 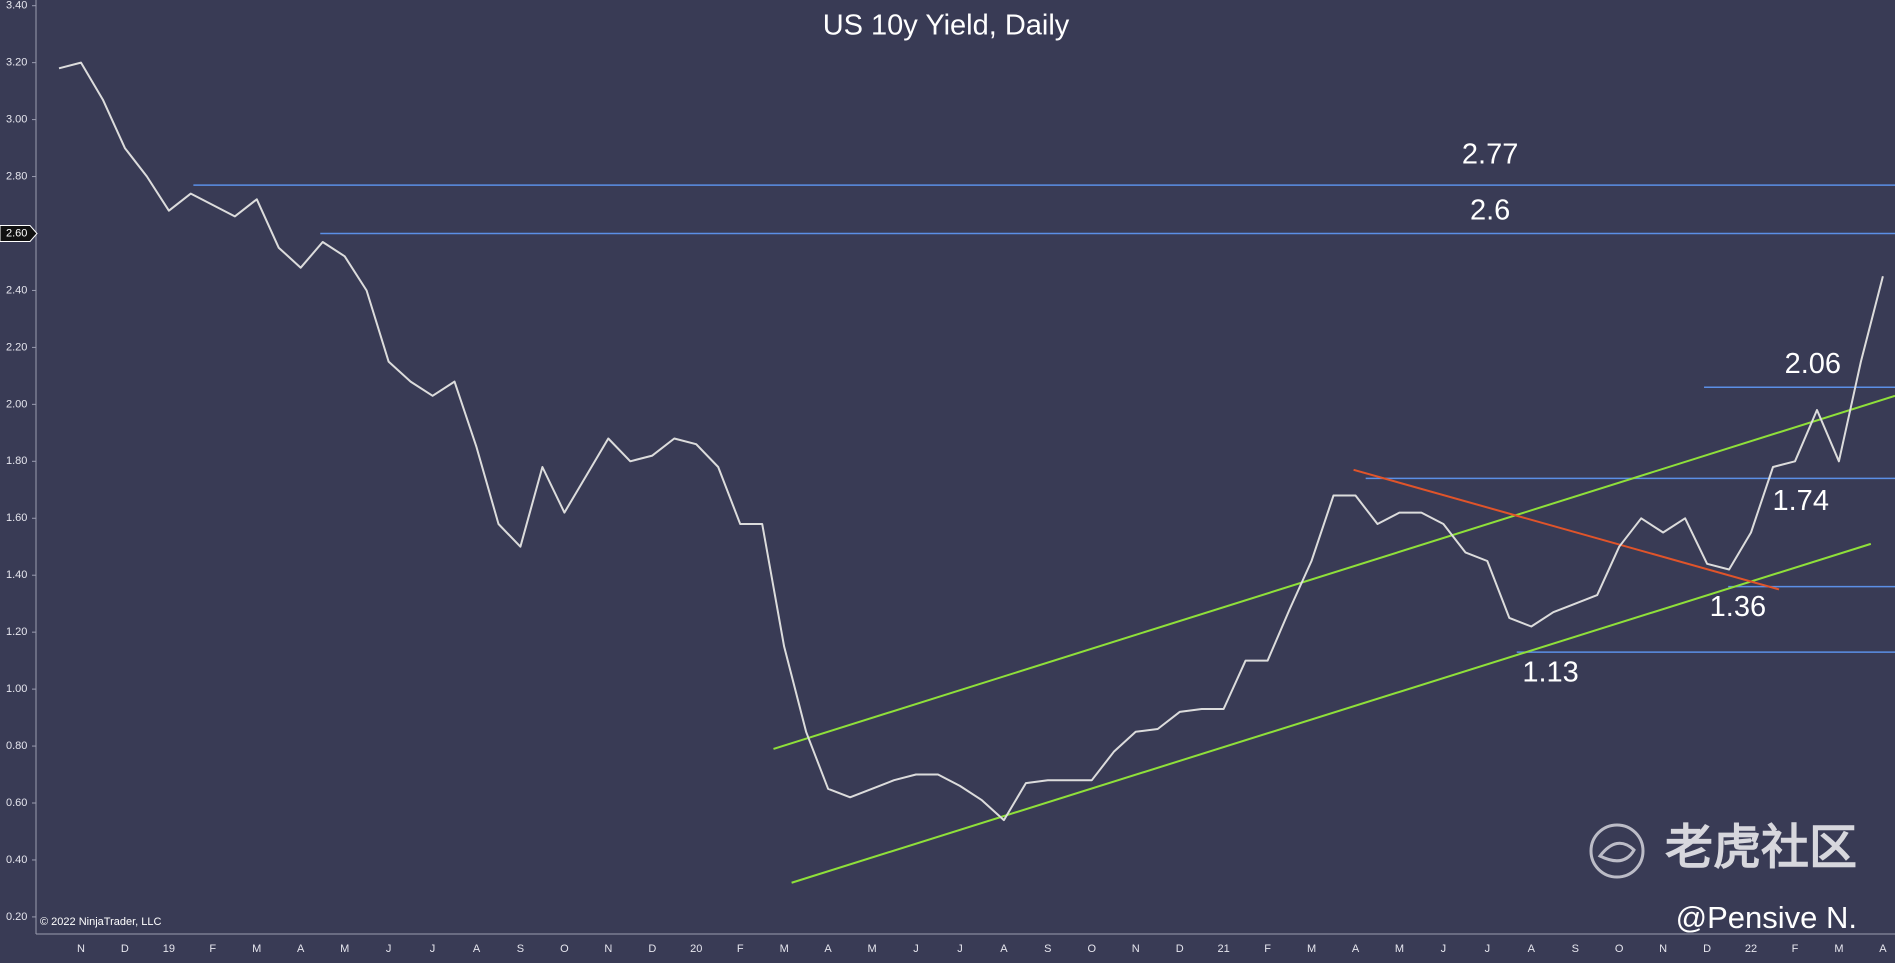 What do you see at coordinates (1566, 529) in the screenshot?
I see `trendline` at bounding box center [1566, 529].